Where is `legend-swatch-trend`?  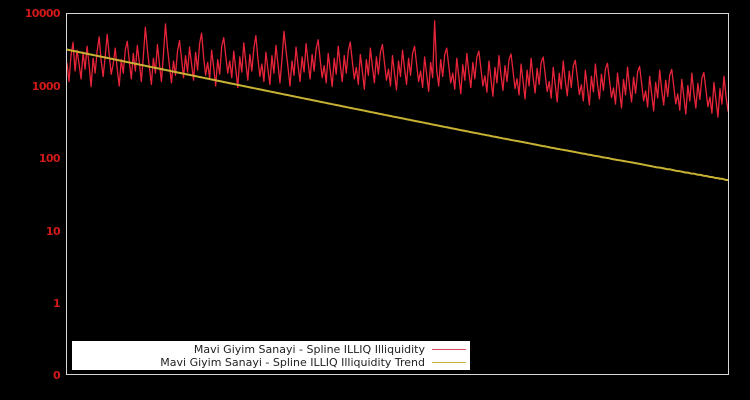 legend-swatch-trend is located at coordinates (449, 362).